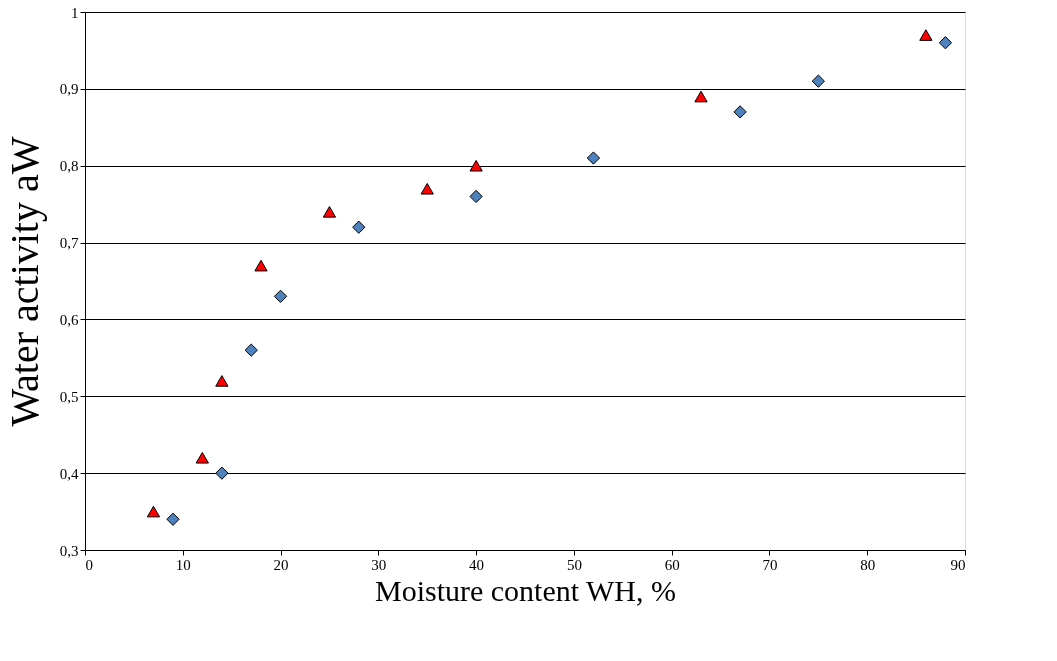 The height and width of the screenshot is (661, 1057). Describe the element at coordinates (89, 564) in the screenshot. I see `x-tick-label: 0` at that location.